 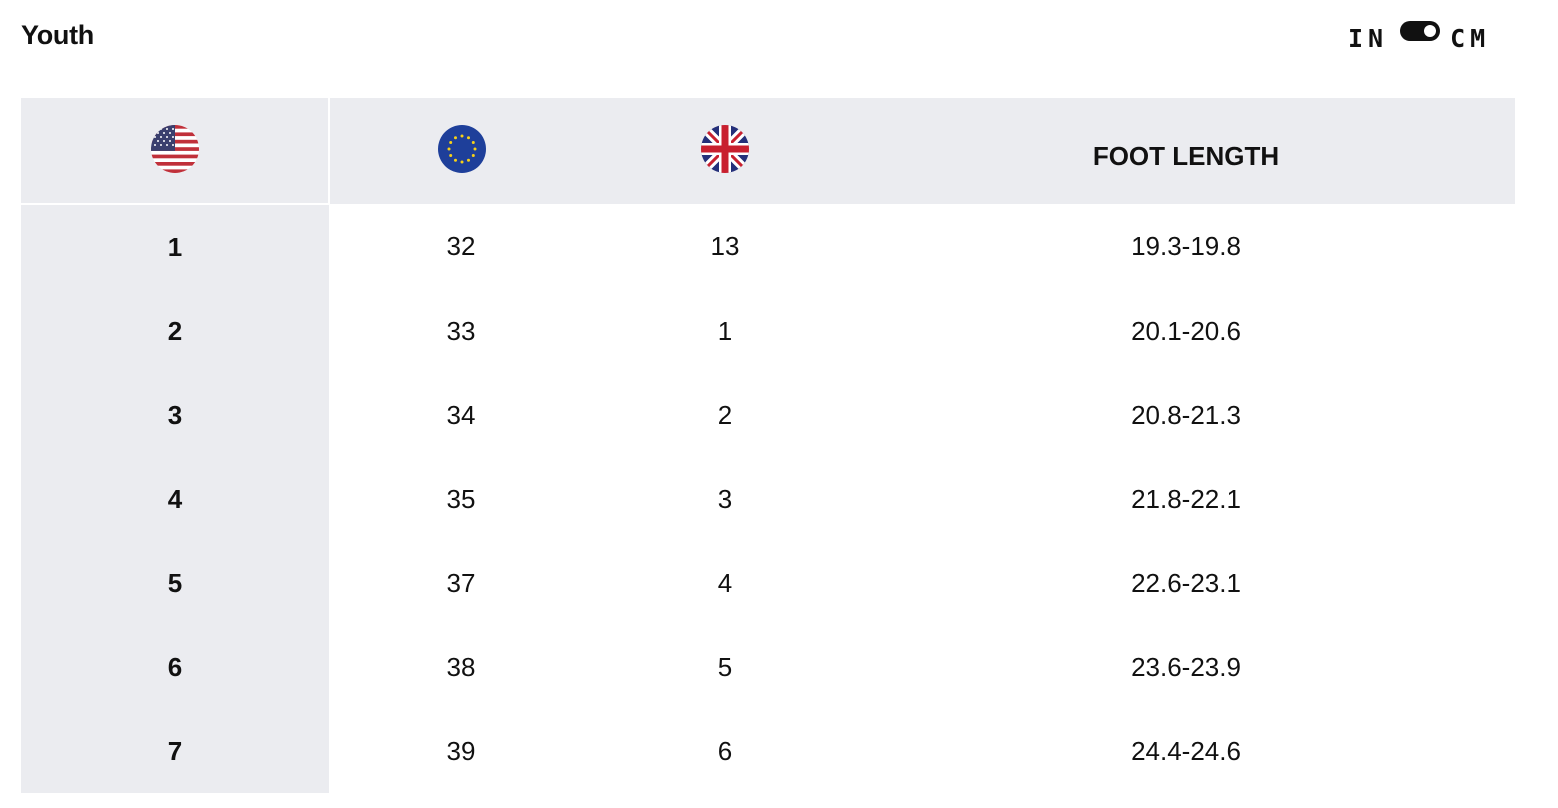 I want to click on us-size-cell: 3, so click(x=175, y=415).